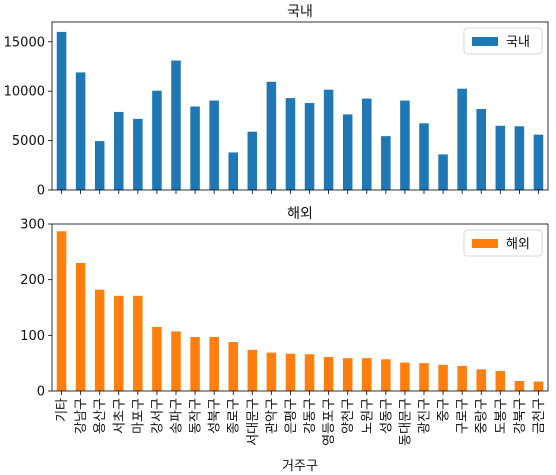  What do you see at coordinates (138, 416) in the screenshot?
I see `x-tick-label: 마포구` at bounding box center [138, 416].